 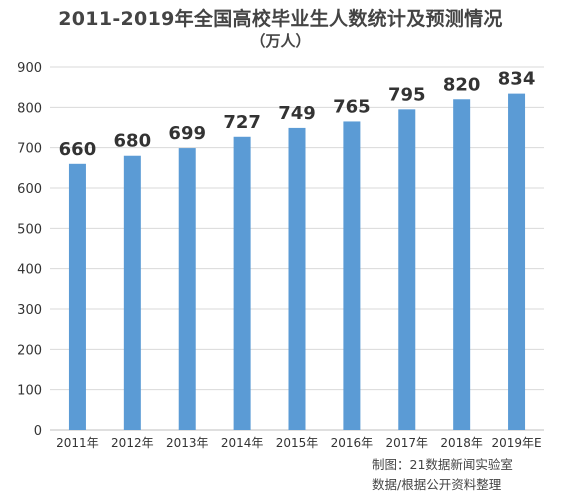 What do you see at coordinates (29, 108) in the screenshot?
I see `y-tick-label: 800` at bounding box center [29, 108].